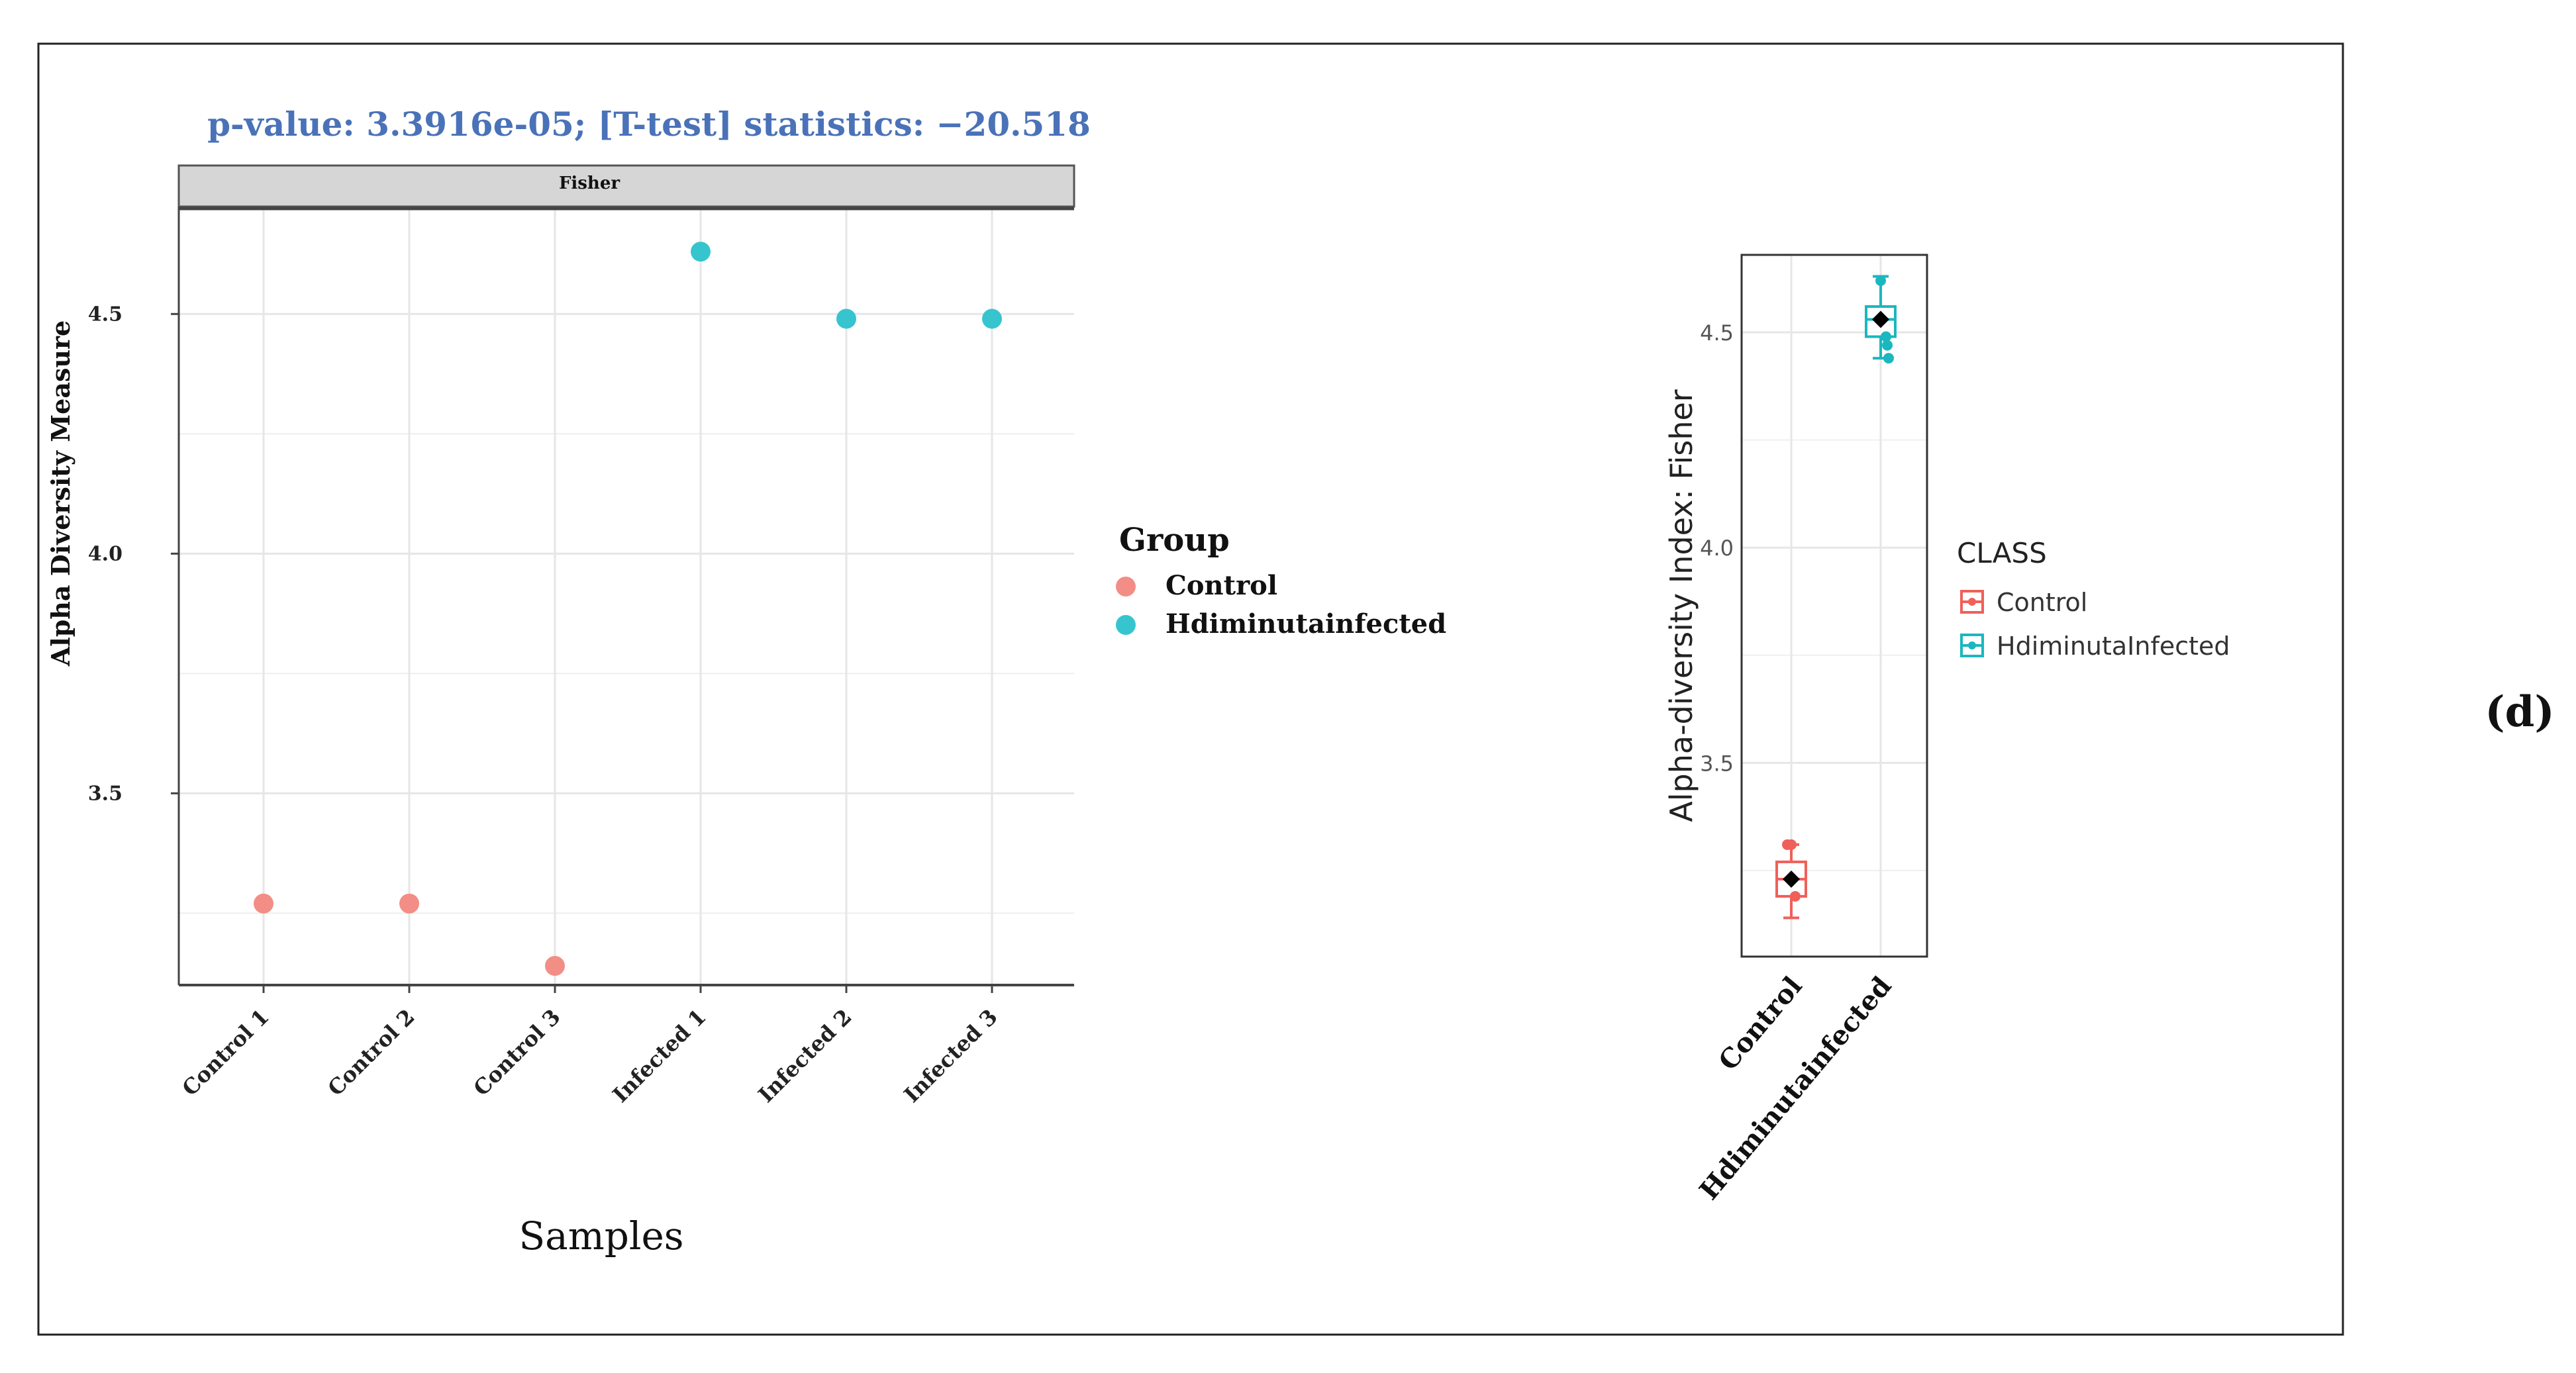 Image resolution: width=2576 pixels, height=1373 pixels. What do you see at coordinates (371, 1052) in the screenshot?
I see `x-tick-label: Control 2` at bounding box center [371, 1052].